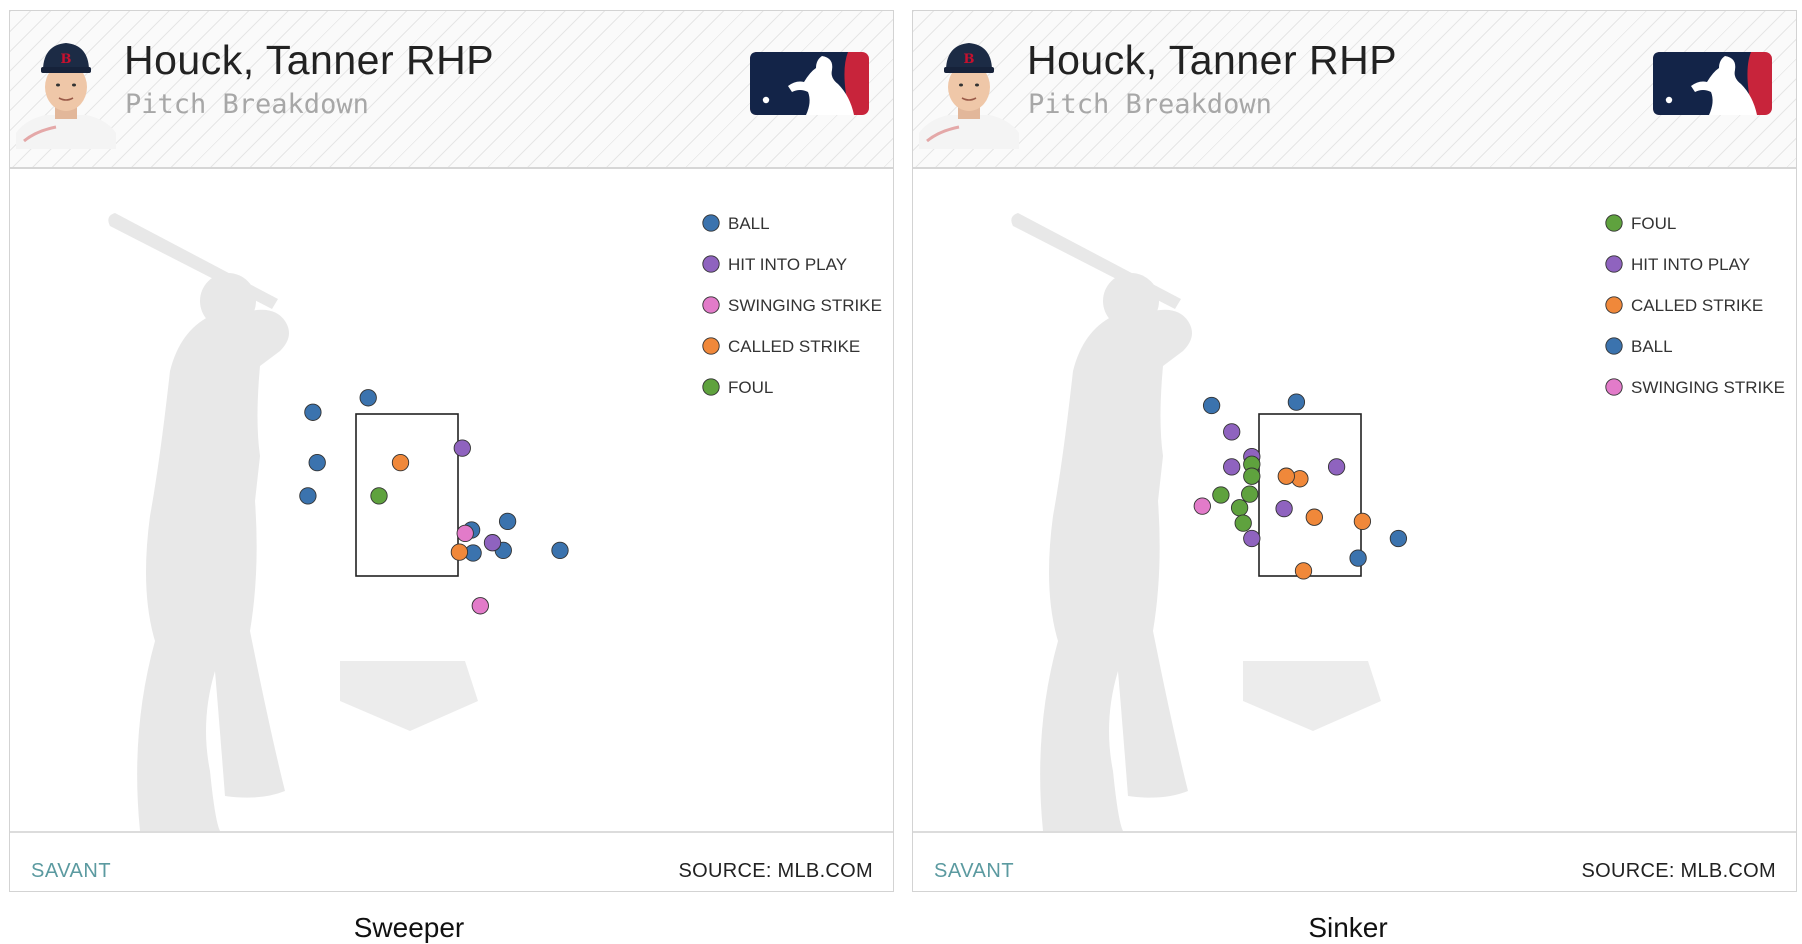 This screenshot has height=944, width=1802. Describe the element at coordinates (409, 927) in the screenshot. I see `chart-caption-sweeper: Sweeper` at that location.